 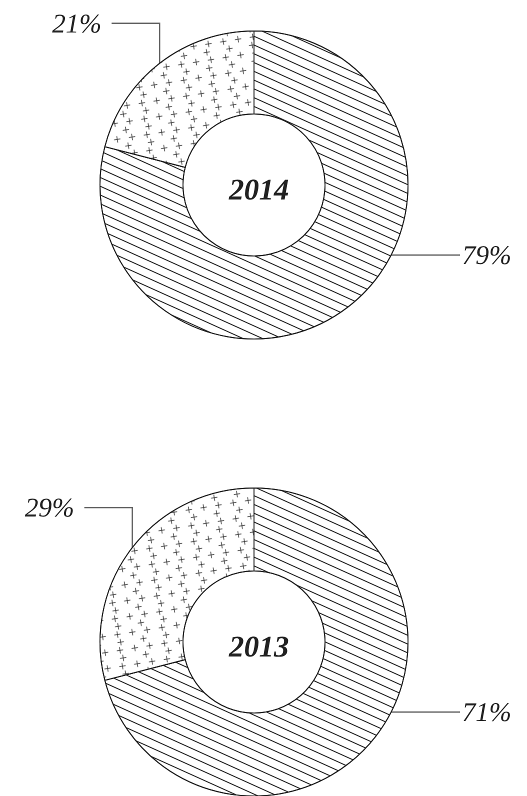 What do you see at coordinates (77, 23) in the screenshot?
I see `data-label: 21%` at bounding box center [77, 23].